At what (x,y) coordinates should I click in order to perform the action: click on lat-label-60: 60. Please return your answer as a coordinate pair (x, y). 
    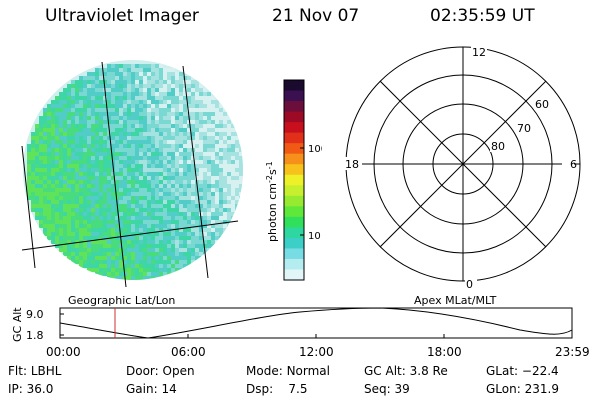
    Looking at the image, I should click on (542, 104).